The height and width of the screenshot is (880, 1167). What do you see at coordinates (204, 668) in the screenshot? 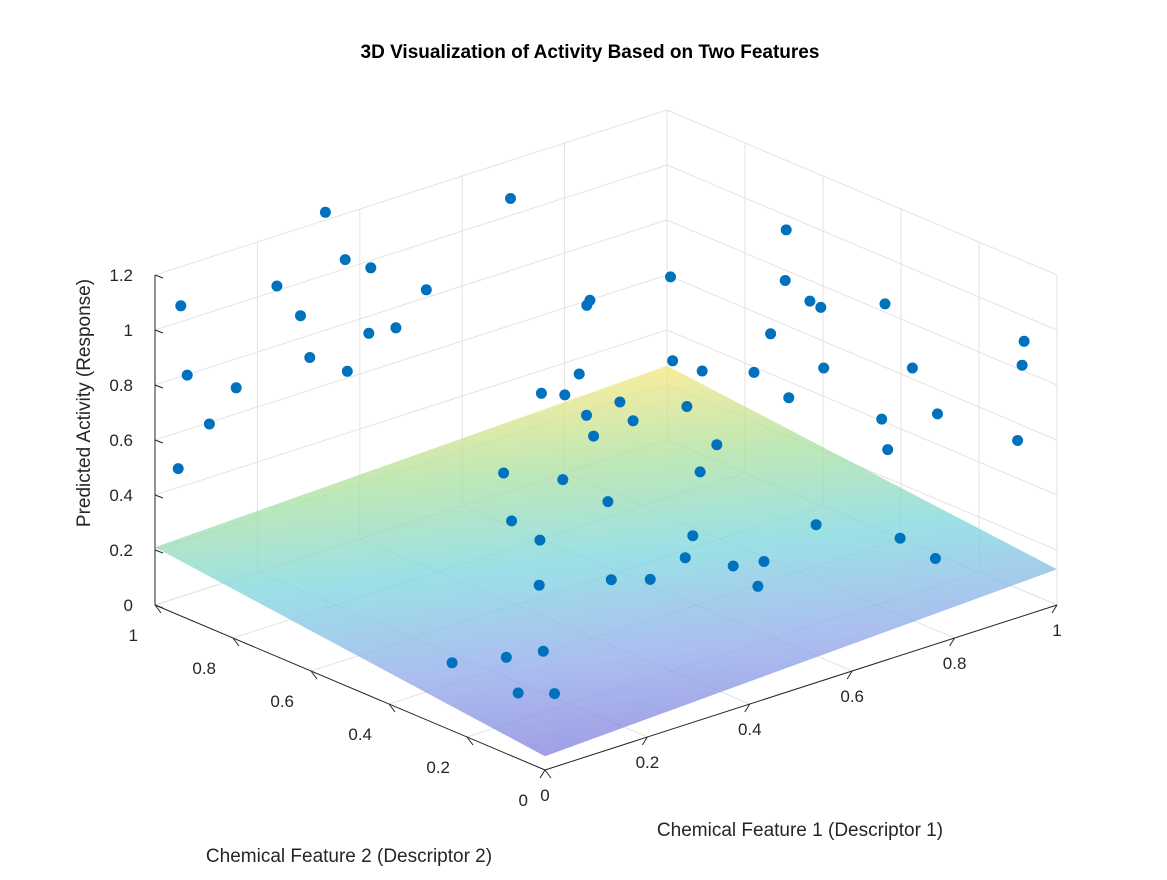
I see `y-tick-label: 0.8` at bounding box center [204, 668].